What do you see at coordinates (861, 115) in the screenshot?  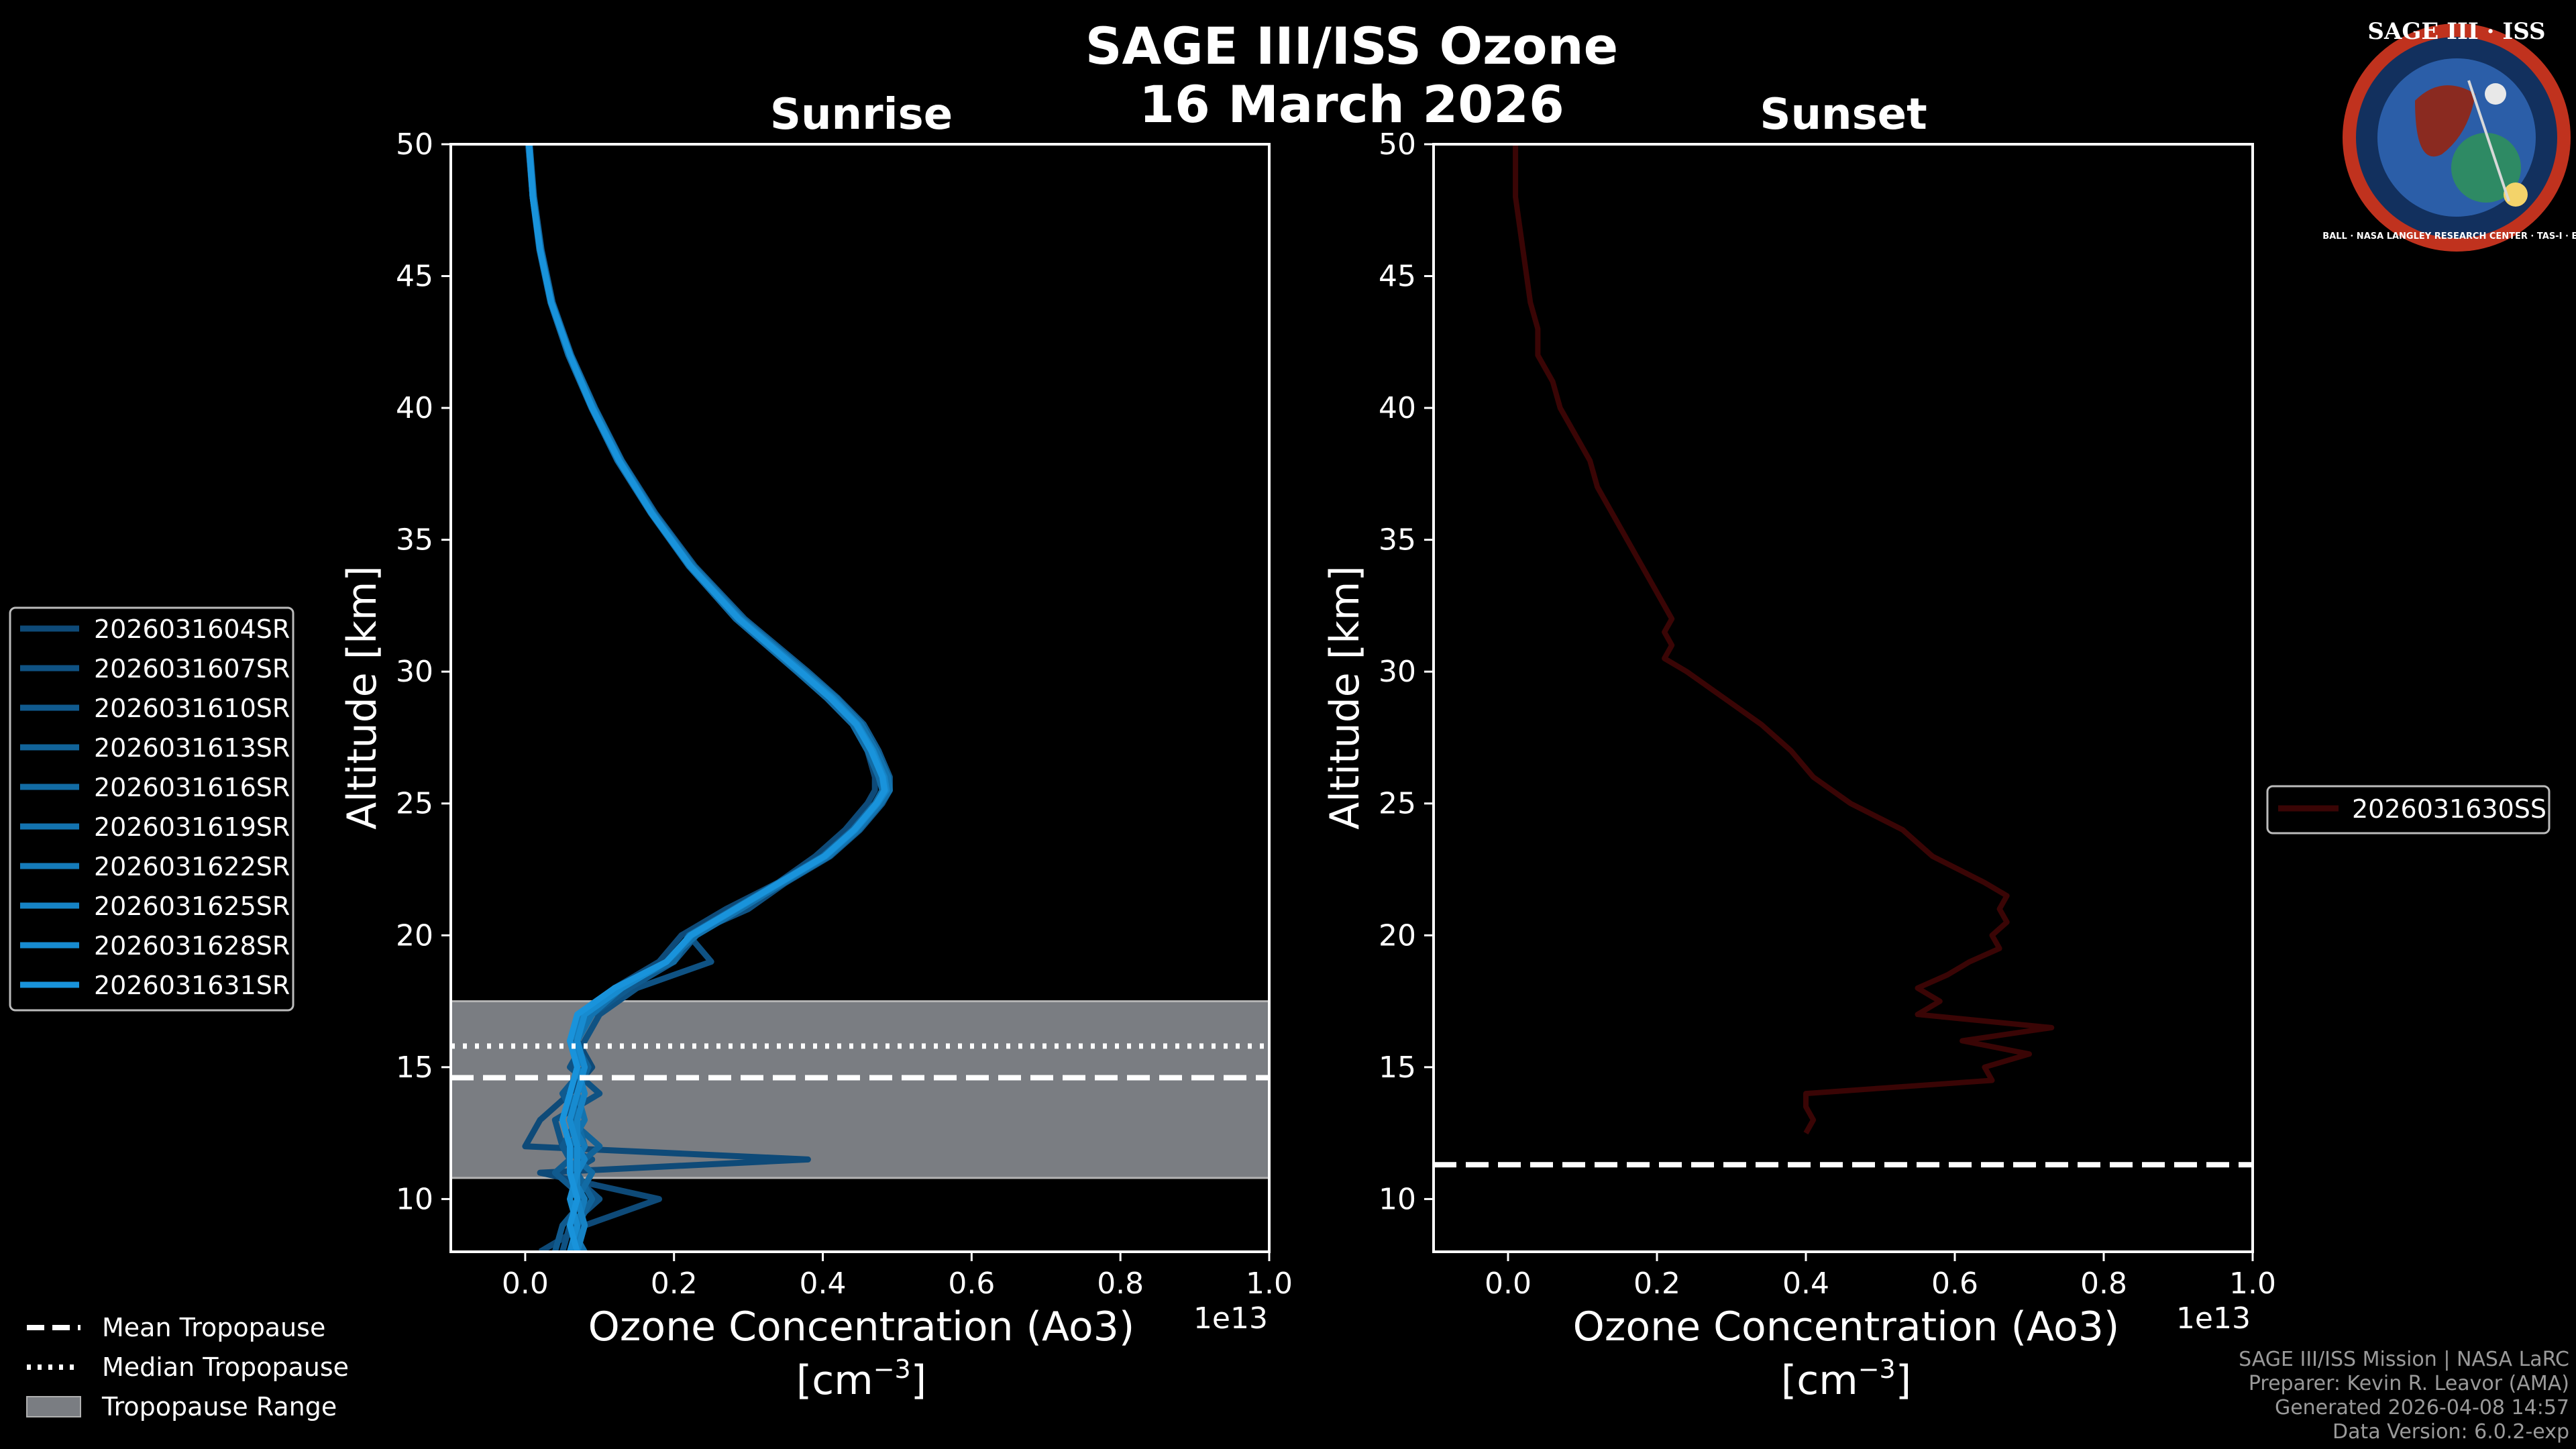 I see `sunrise-panel-title: Sunrise` at bounding box center [861, 115].